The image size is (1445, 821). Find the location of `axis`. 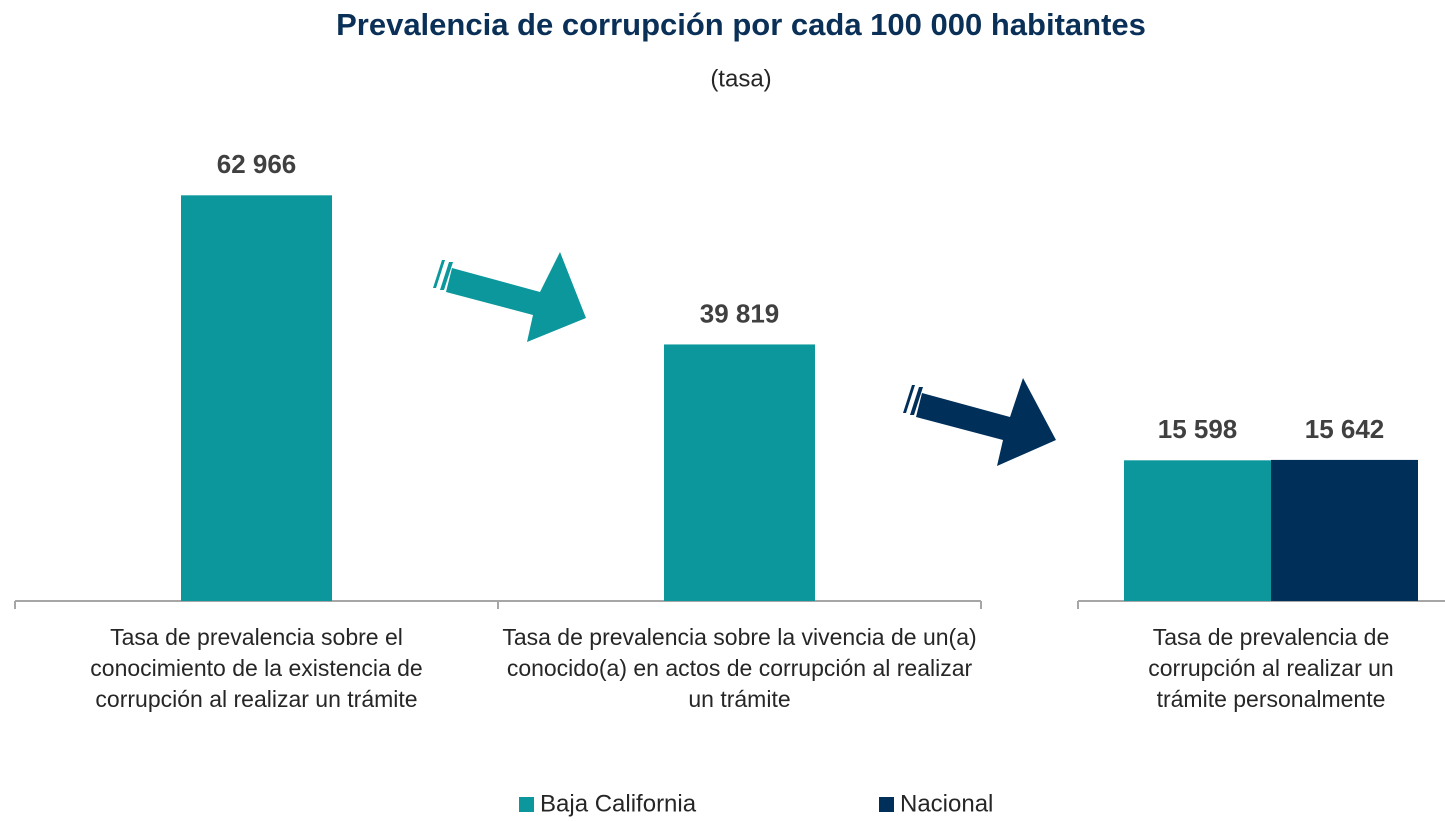

axis is located at coordinates (729, 604).